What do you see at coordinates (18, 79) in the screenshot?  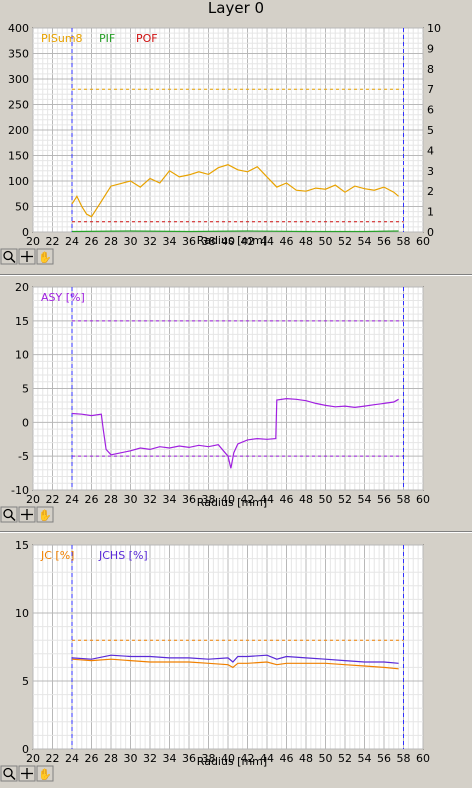 I see `y-tick-label: 300` at bounding box center [18, 79].